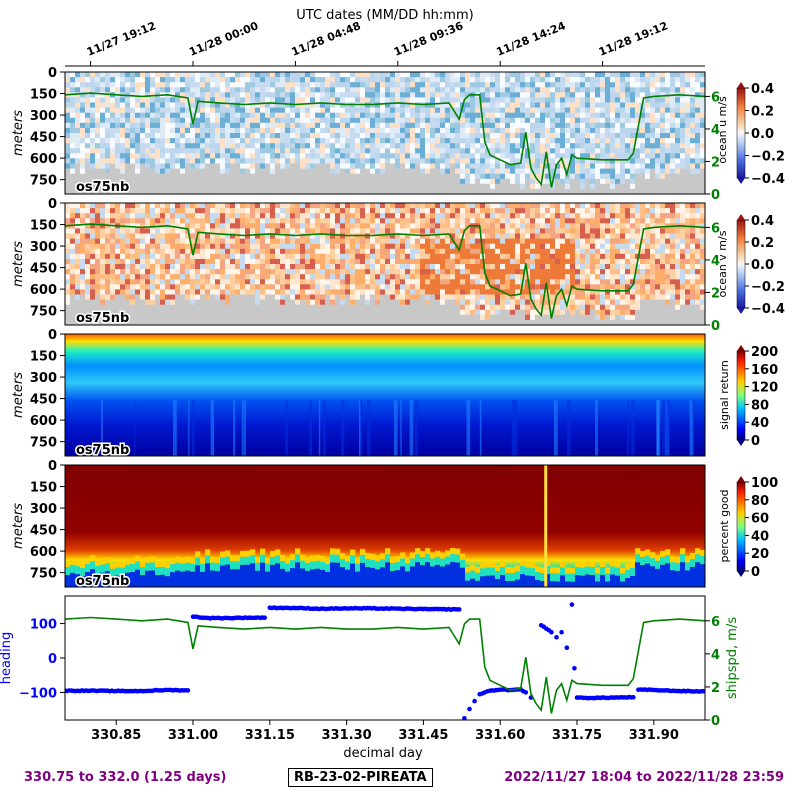 The width and height of the screenshot is (800, 800). What do you see at coordinates (741, 85) in the screenshot?
I see `colorbar-u-top-arrow` at bounding box center [741, 85].